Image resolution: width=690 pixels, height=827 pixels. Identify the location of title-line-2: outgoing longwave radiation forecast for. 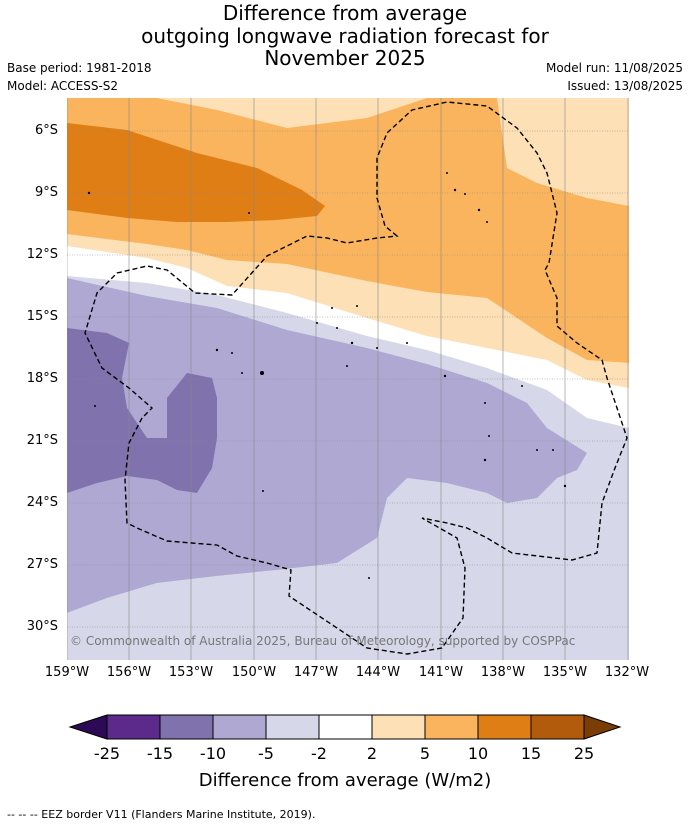
(345, 35).